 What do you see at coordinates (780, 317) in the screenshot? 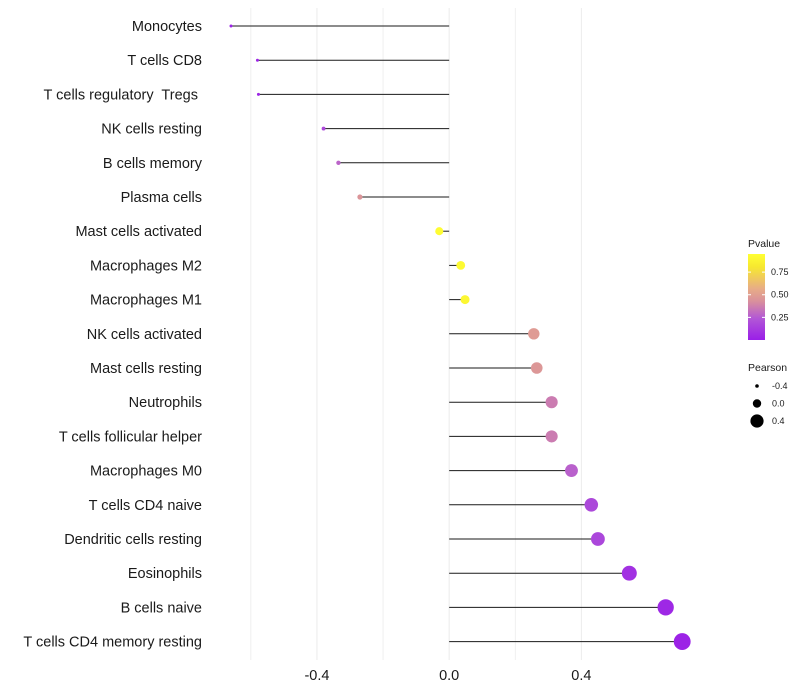
I see `pvalue-legend-label: 0.25` at bounding box center [780, 317].